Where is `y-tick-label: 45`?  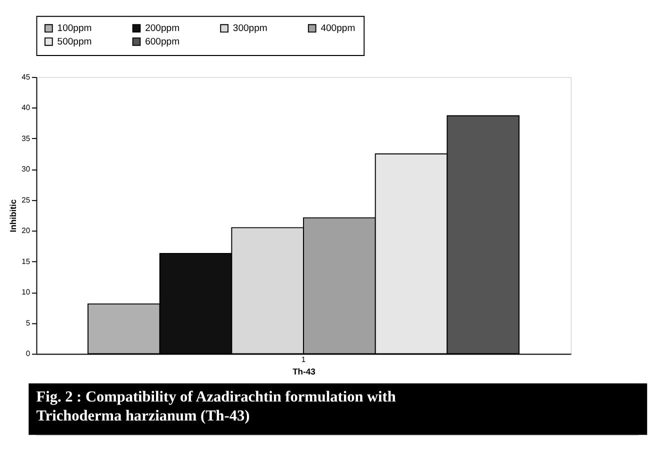 y-tick-label: 45 is located at coordinates (26, 77).